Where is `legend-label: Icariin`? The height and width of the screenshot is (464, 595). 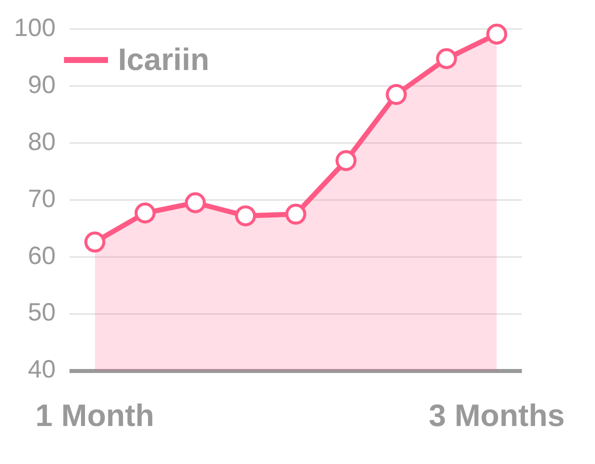 legend-label: Icariin is located at coordinates (164, 60).